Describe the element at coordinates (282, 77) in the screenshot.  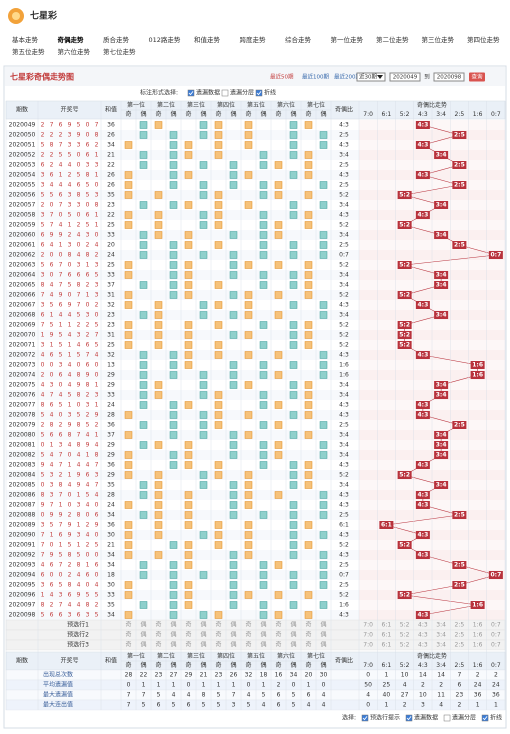
I see `recent-link: 最近50期` at that location.